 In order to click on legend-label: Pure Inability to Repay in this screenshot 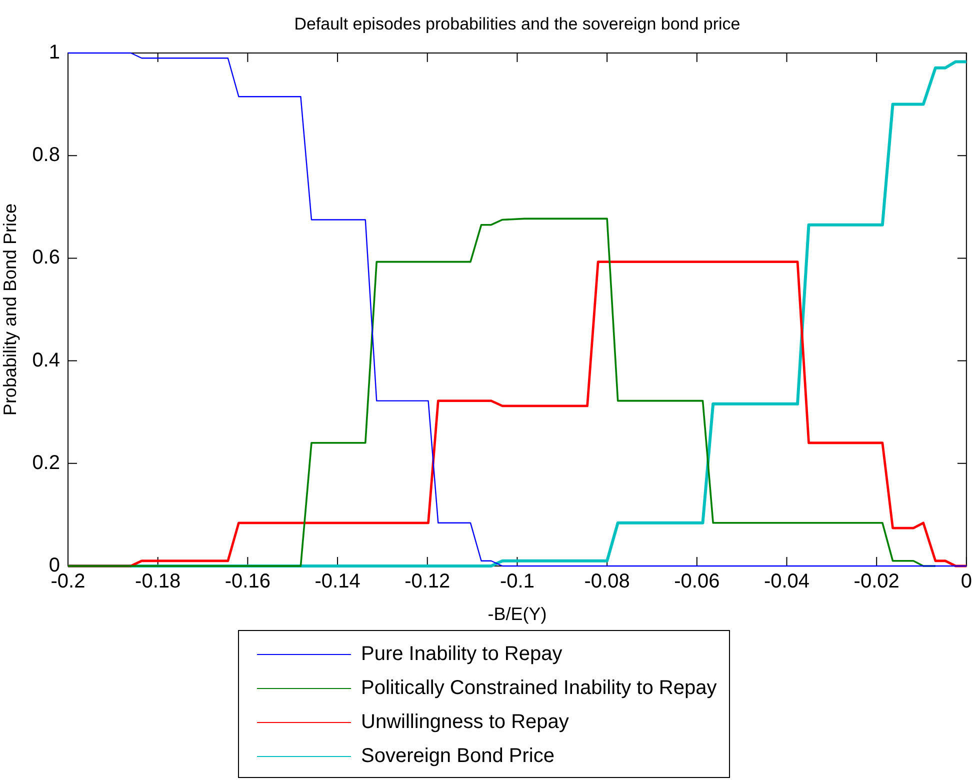, I will do `click(461, 654)`.